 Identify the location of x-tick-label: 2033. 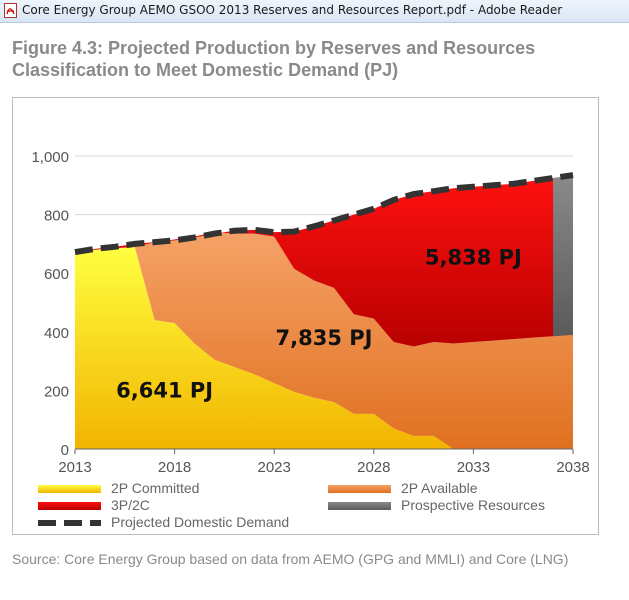
(473, 467).